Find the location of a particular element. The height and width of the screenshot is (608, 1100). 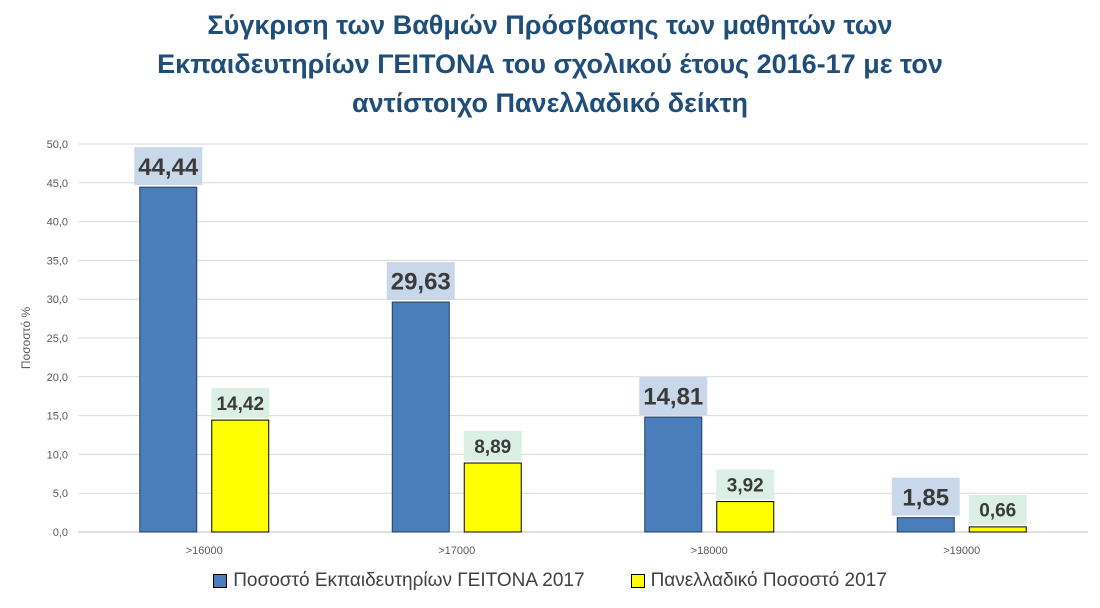

data-label-series-1: 44,44 is located at coordinates (168, 167).